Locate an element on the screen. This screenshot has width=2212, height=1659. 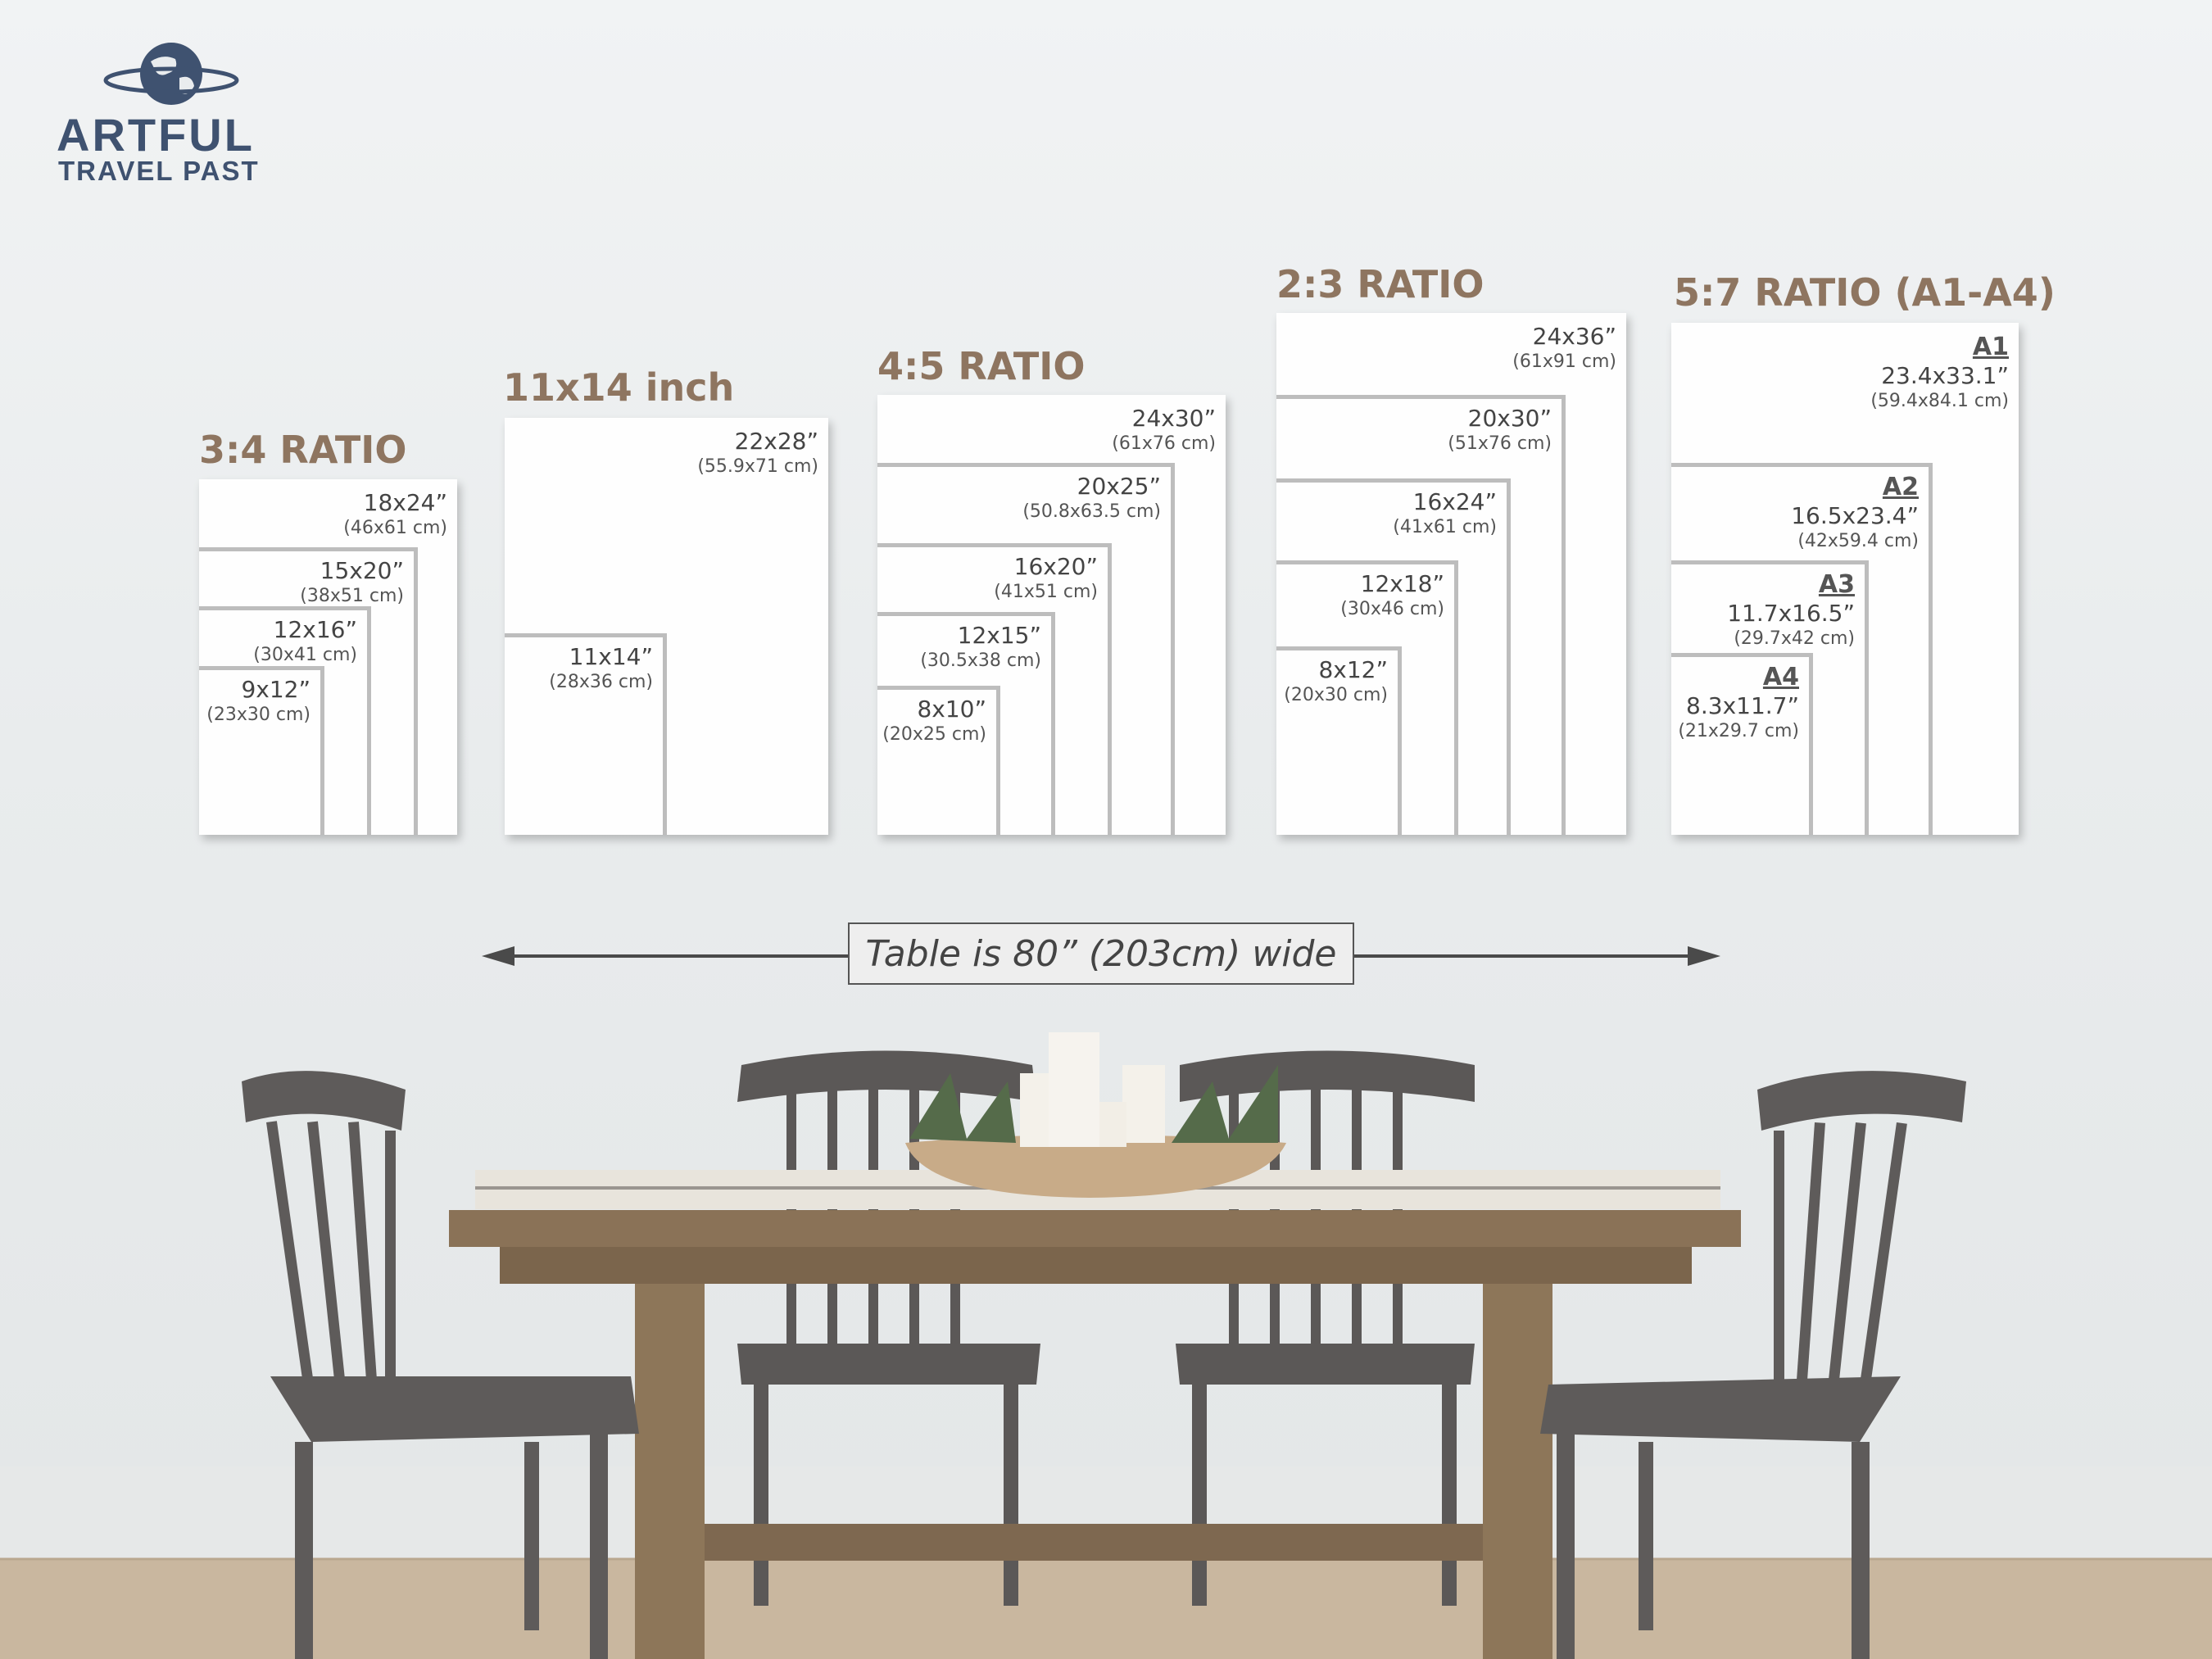
size-label: 22x28” (55.9x71 cm) is located at coordinates (757, 453).